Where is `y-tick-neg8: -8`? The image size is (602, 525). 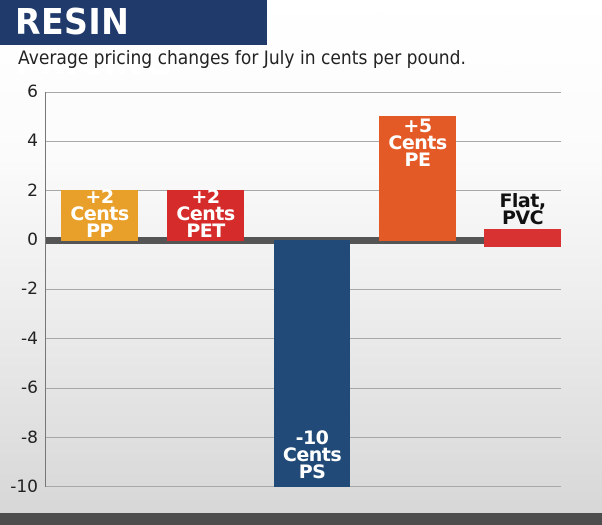
y-tick-neg8: -8 is located at coordinates (29, 438).